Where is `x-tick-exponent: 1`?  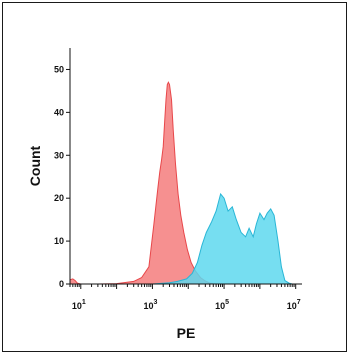
x-tick-exponent: 1 is located at coordinates (84, 302).